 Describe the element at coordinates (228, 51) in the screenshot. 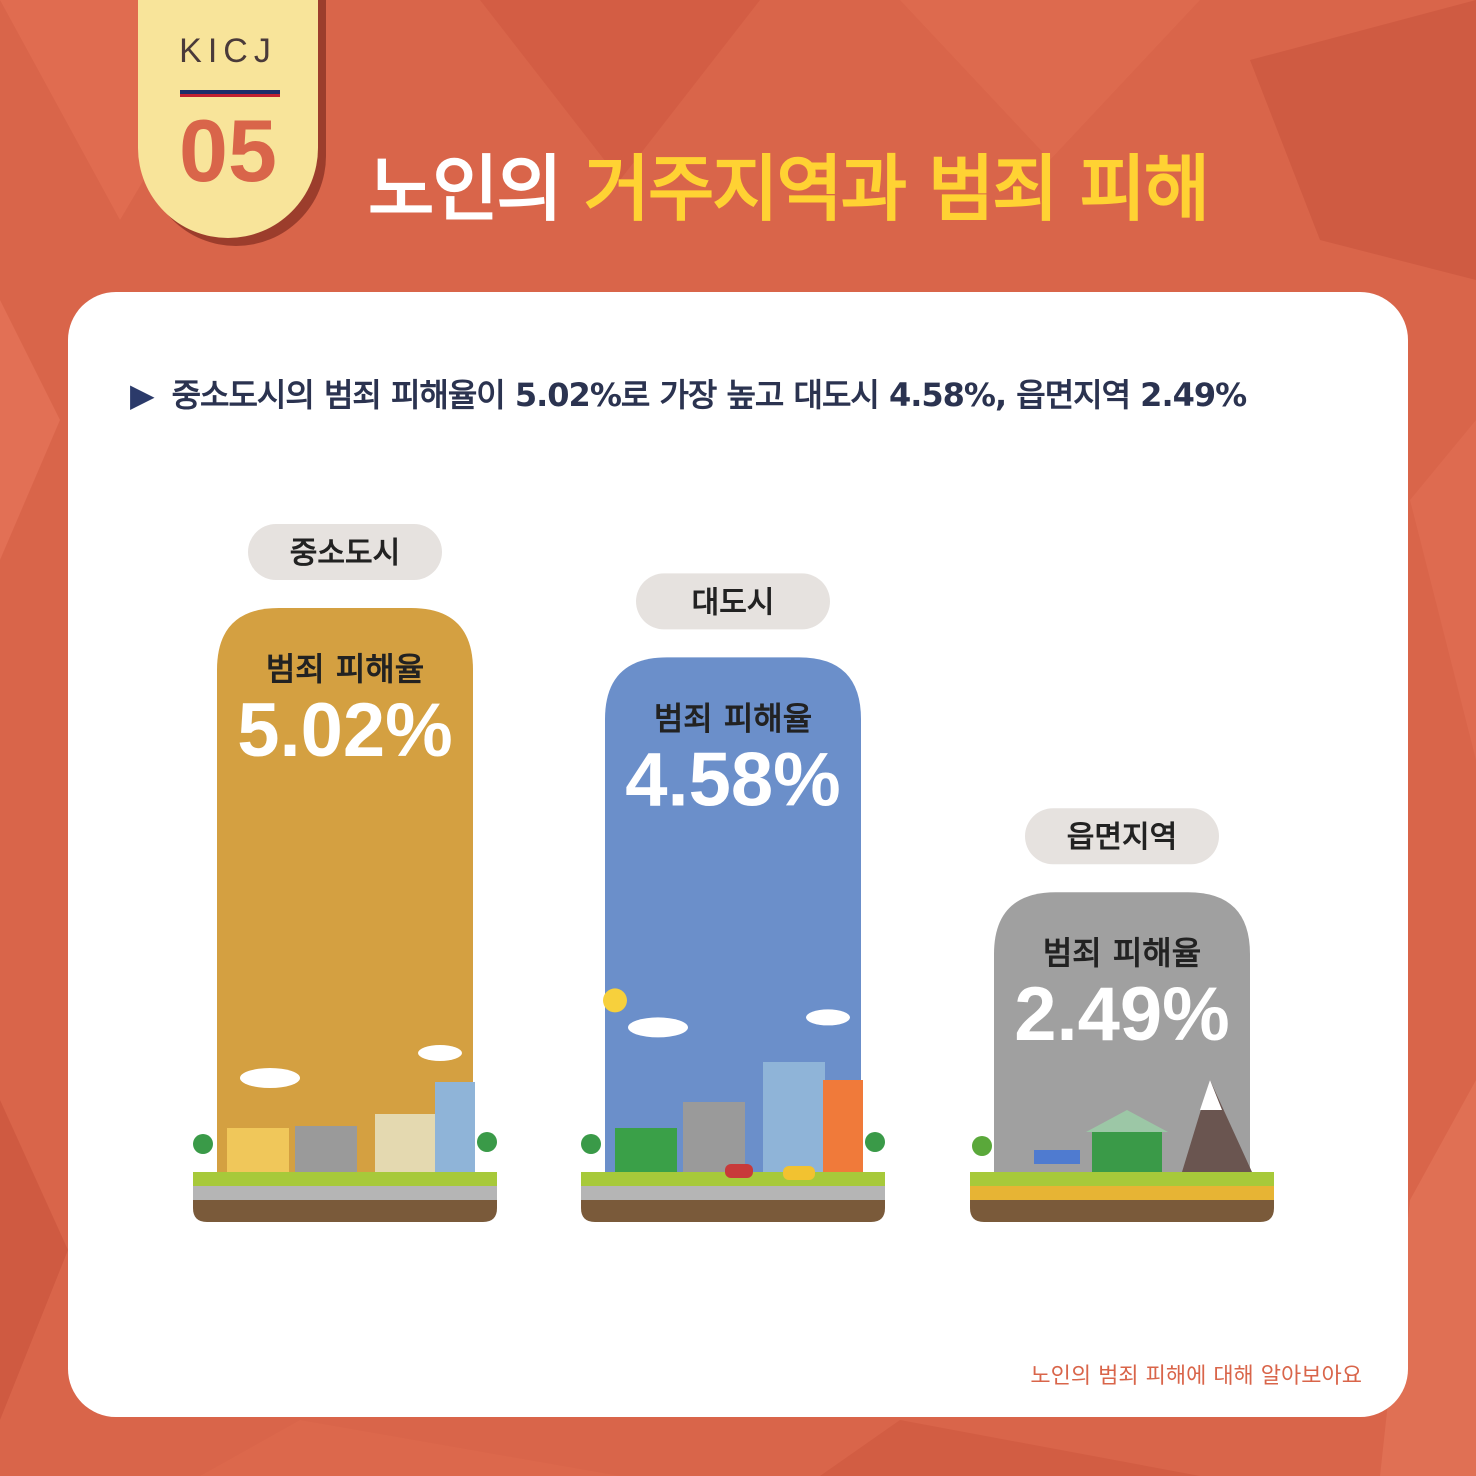

I see `org-logo-text: KICJ` at that location.